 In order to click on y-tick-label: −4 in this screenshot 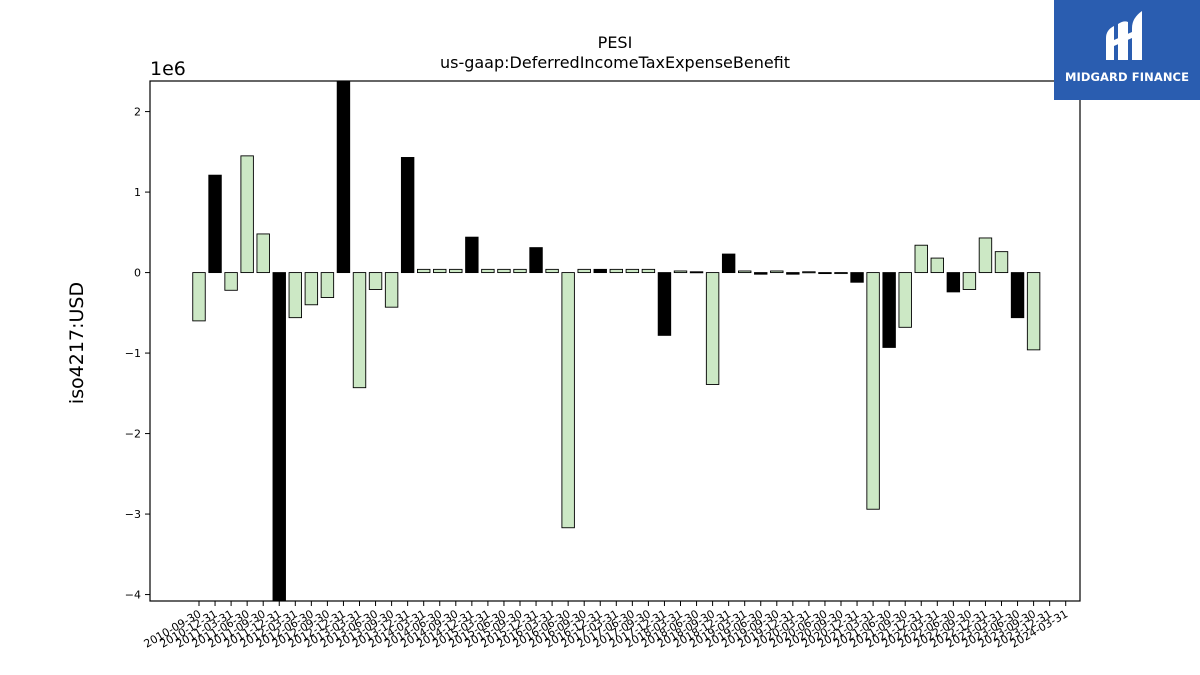, I will do `click(133, 595)`.